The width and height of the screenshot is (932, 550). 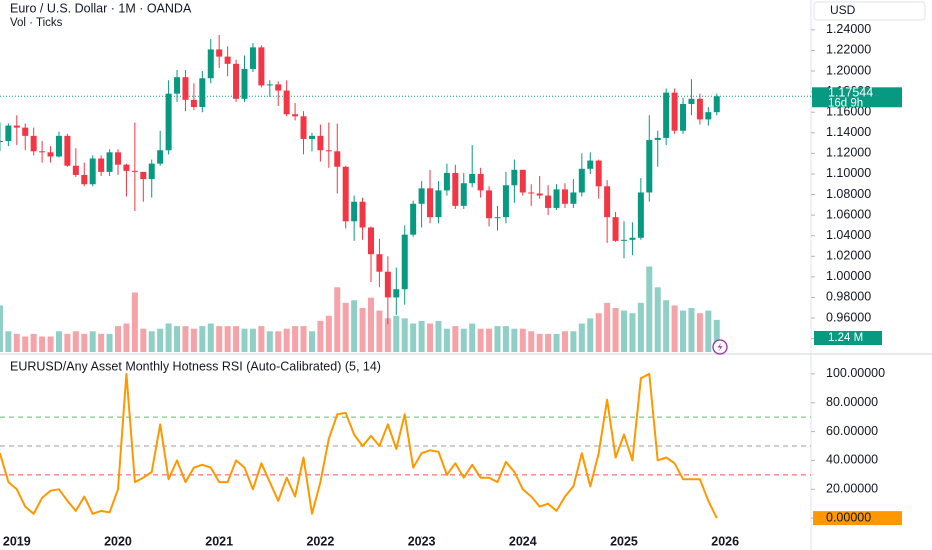 What do you see at coordinates (852, 431) in the screenshot?
I see `y-tick-label: 60.00000` at bounding box center [852, 431].